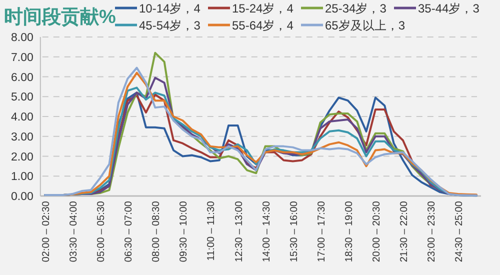 The image size is (500, 275). What do you see at coordinates (322, 231) in the screenshot?
I see `x-tick-label: 17:00 – 17:30` at bounding box center [322, 231].